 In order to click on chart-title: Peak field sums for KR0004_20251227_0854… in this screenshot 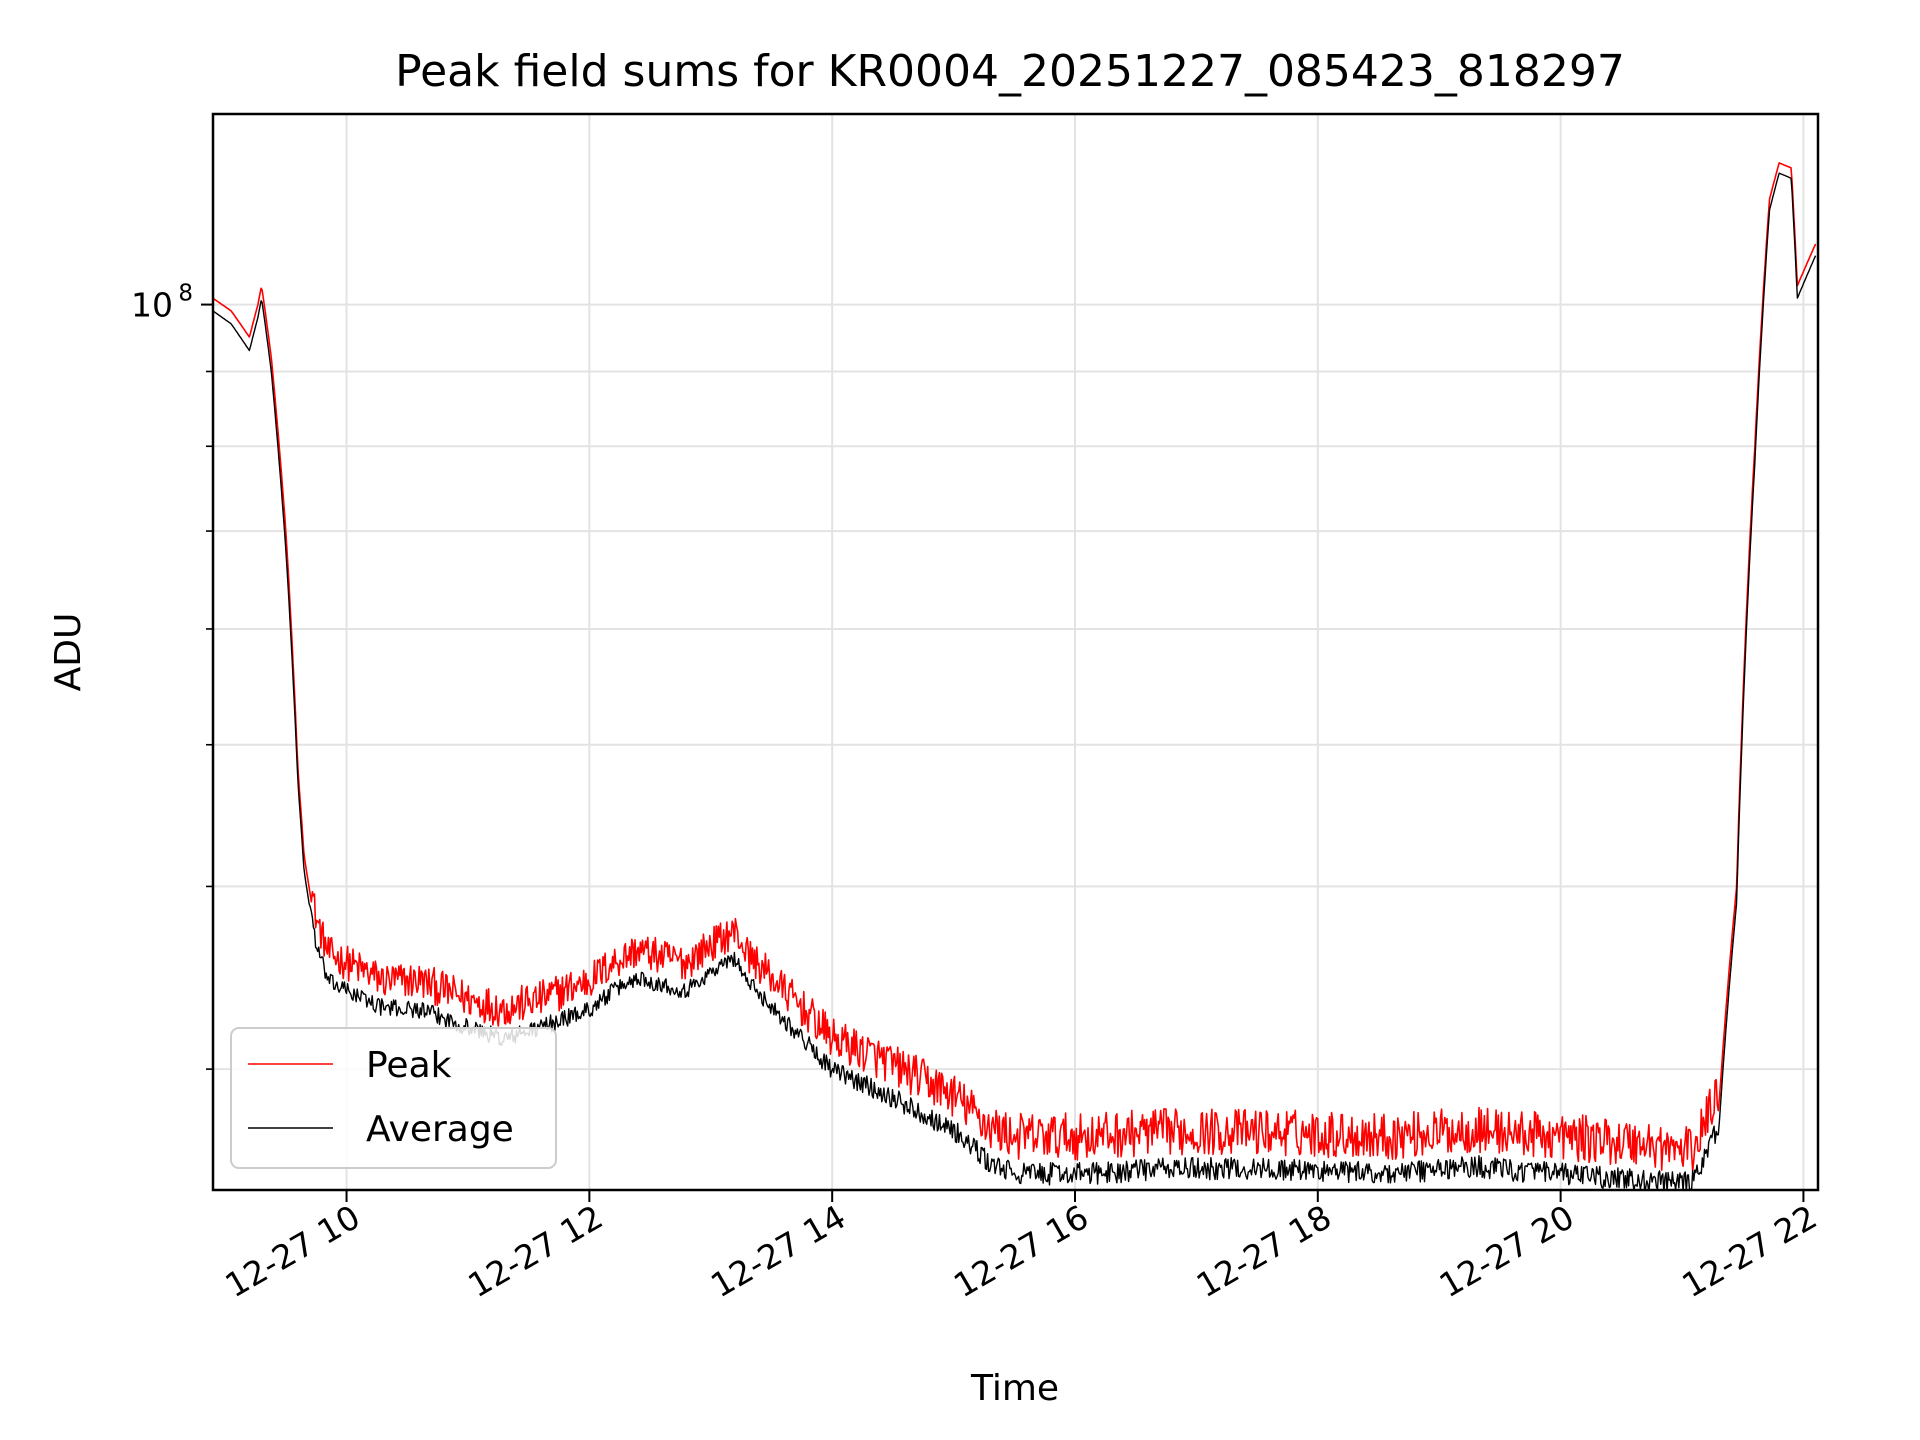, I will do `click(1010, 71)`.